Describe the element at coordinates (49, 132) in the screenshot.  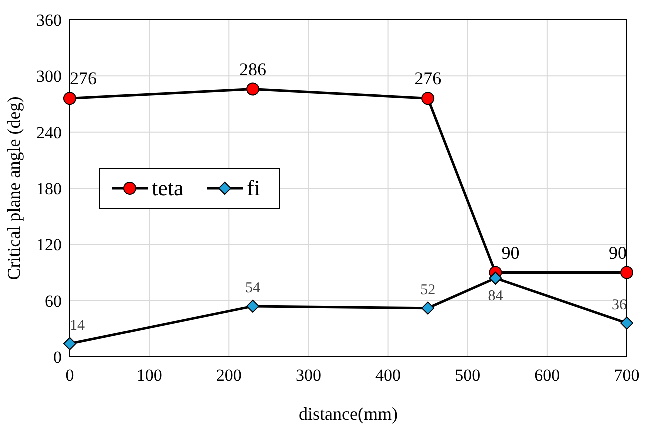
I see `y-tick-label: 240` at that location.